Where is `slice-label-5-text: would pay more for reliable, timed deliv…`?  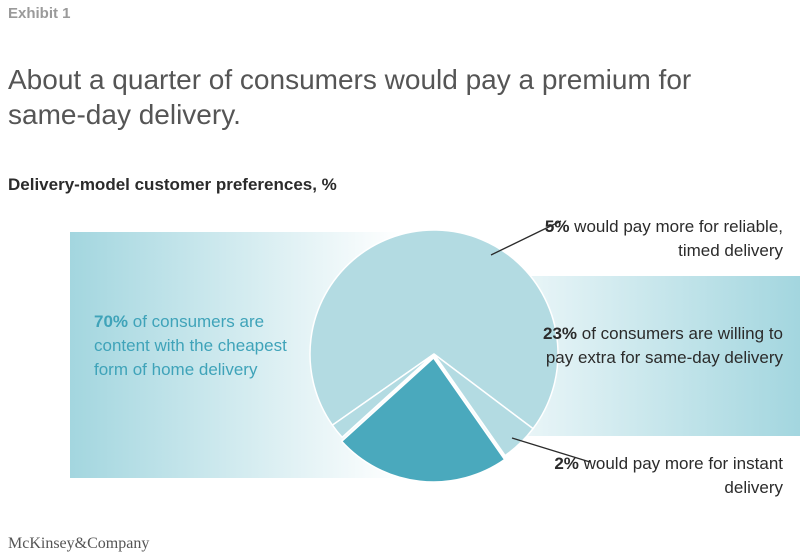 slice-label-5-text: would pay more for reliable, timed deliv… is located at coordinates (676, 238).